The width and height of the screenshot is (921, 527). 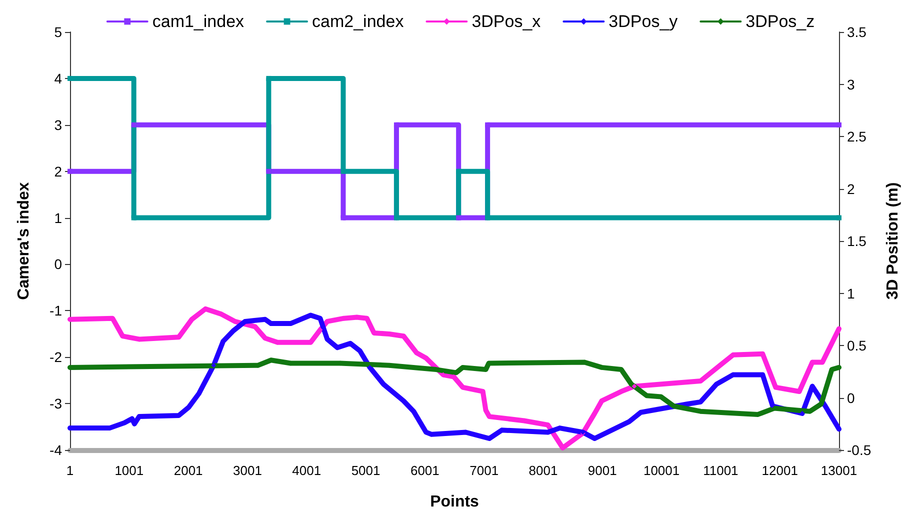 I want to click on legend-label: cam2_index, so click(x=358, y=21).